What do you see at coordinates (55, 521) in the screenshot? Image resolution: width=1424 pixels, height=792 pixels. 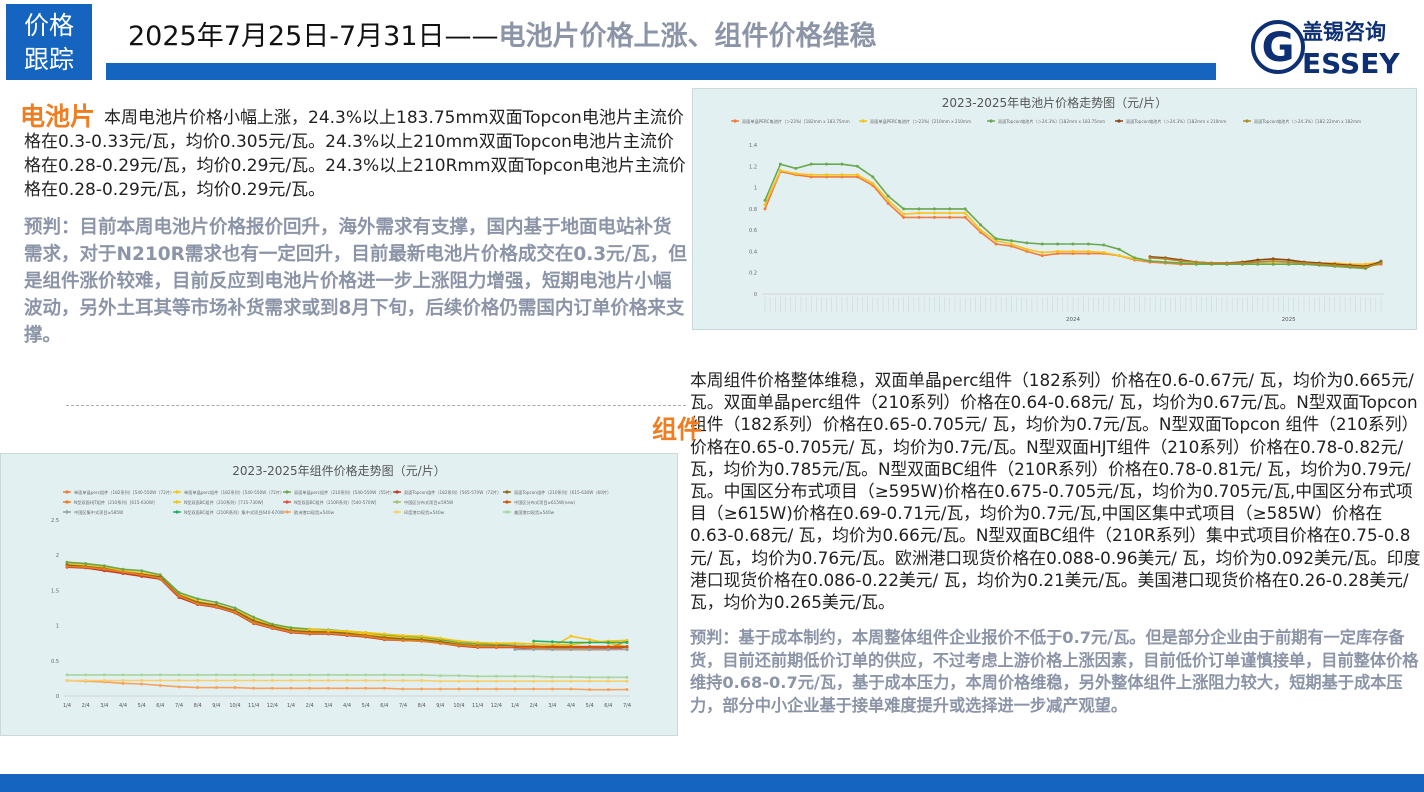 I see `y-tick-label: 2.5` at bounding box center [55, 521].